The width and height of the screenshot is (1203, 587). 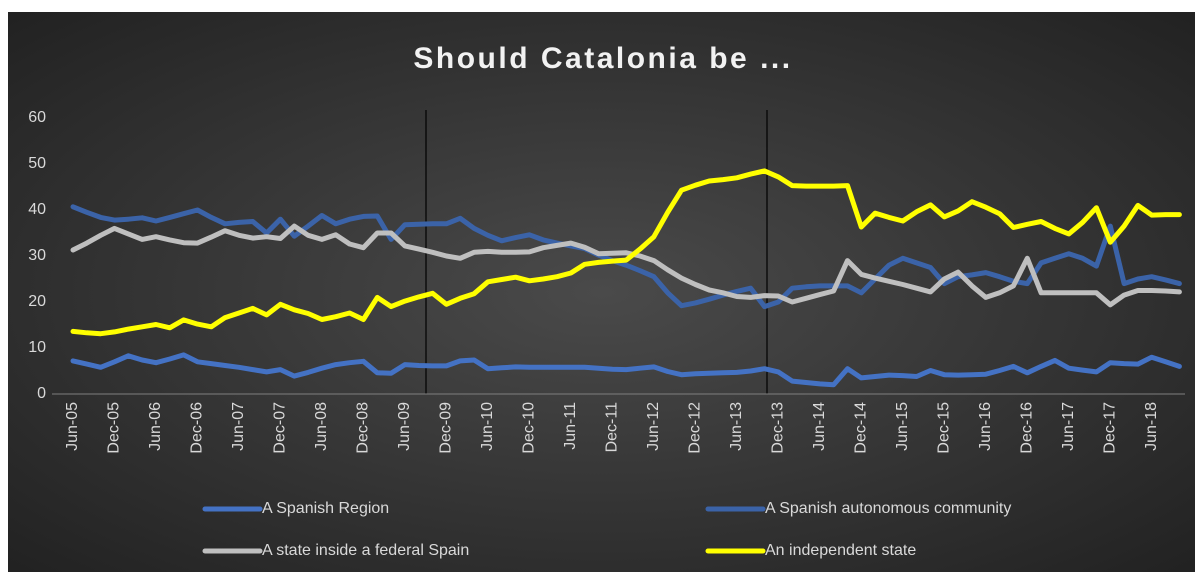 I want to click on x-tick-label: Jun-16, so click(x=985, y=426).